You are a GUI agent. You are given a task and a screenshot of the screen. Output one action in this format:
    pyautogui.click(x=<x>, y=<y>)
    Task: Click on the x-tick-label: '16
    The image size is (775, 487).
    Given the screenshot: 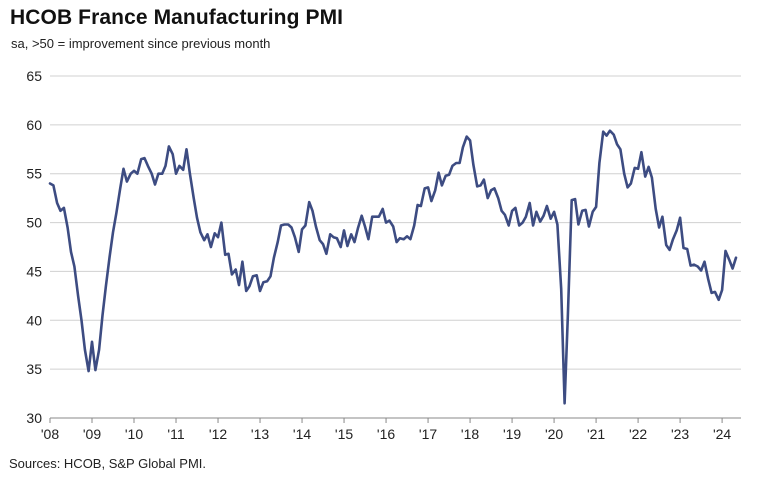 What is the action you would take?
    pyautogui.click(x=386, y=434)
    